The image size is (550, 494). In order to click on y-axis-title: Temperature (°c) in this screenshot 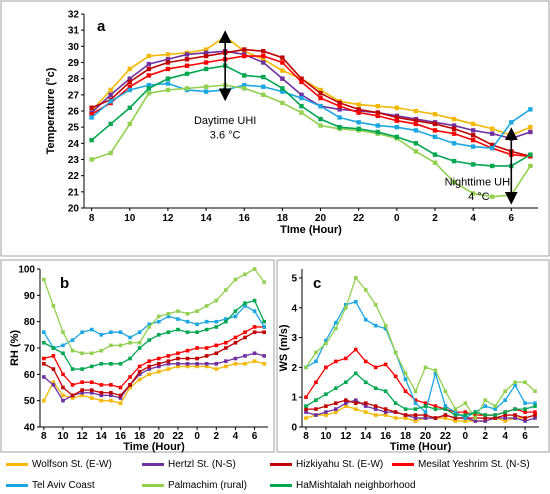, I will do `click(51, 110)`.